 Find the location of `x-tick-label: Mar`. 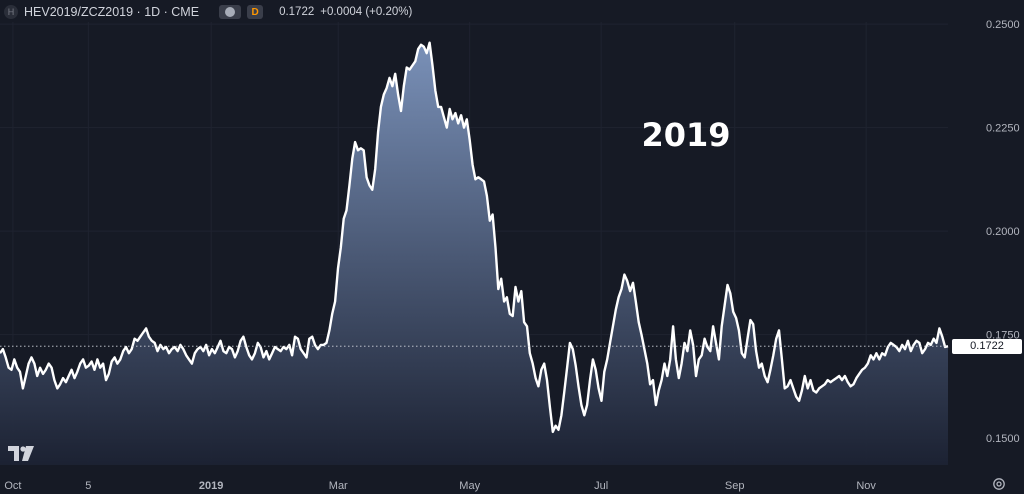

x-tick-label: Mar is located at coordinates (338, 486).